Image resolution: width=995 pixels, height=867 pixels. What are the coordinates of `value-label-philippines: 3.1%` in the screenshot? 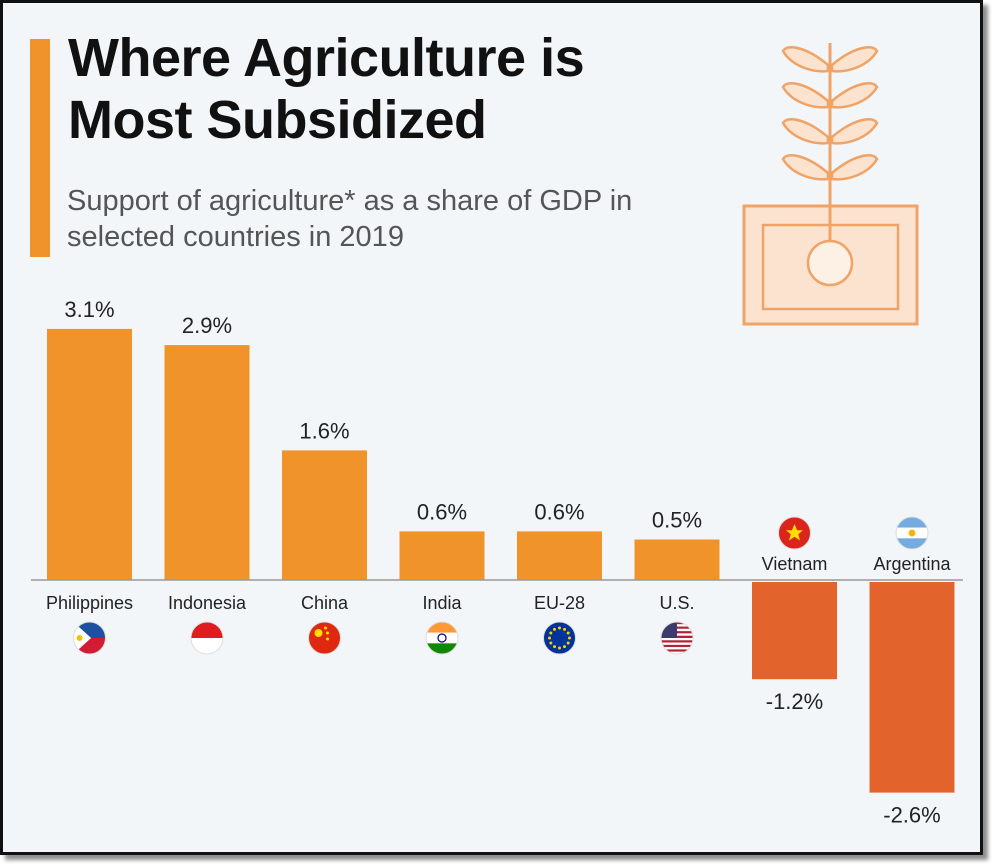 It's located at (89, 309).